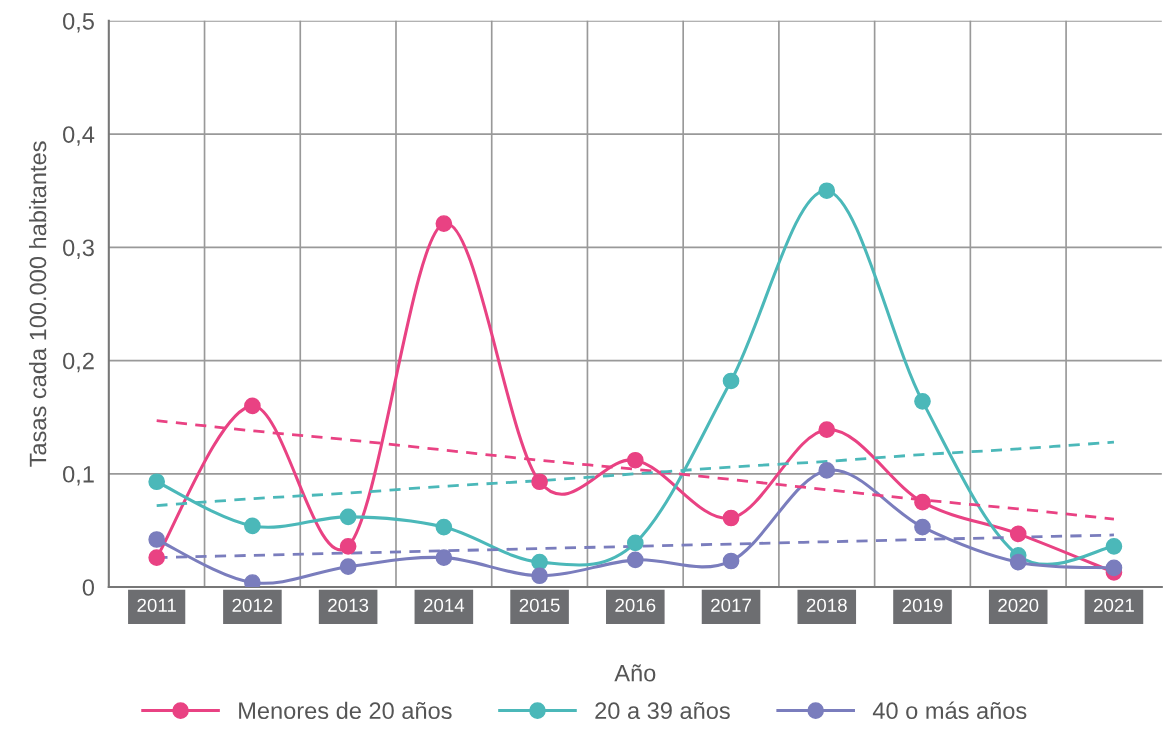  What do you see at coordinates (922, 605) in the screenshot?
I see `x-tick-label: 2019` at bounding box center [922, 605].